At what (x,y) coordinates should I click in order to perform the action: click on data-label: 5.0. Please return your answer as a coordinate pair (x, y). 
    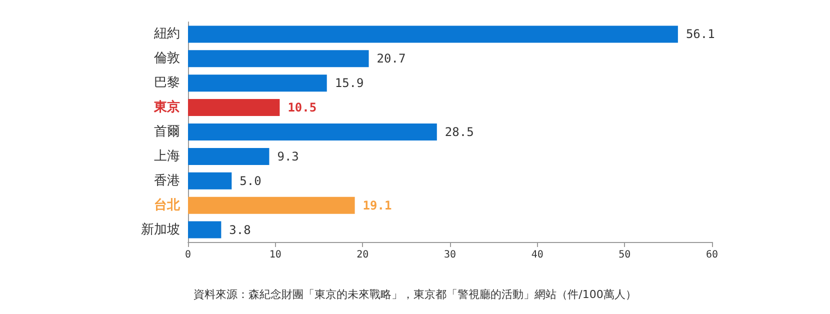
    Looking at the image, I should click on (251, 181).